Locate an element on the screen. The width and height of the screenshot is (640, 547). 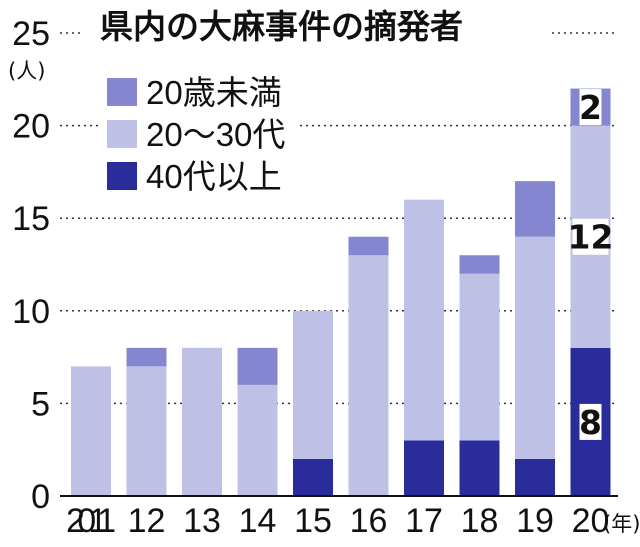
y-axis-unit: (人) is located at coordinates (26, 71).